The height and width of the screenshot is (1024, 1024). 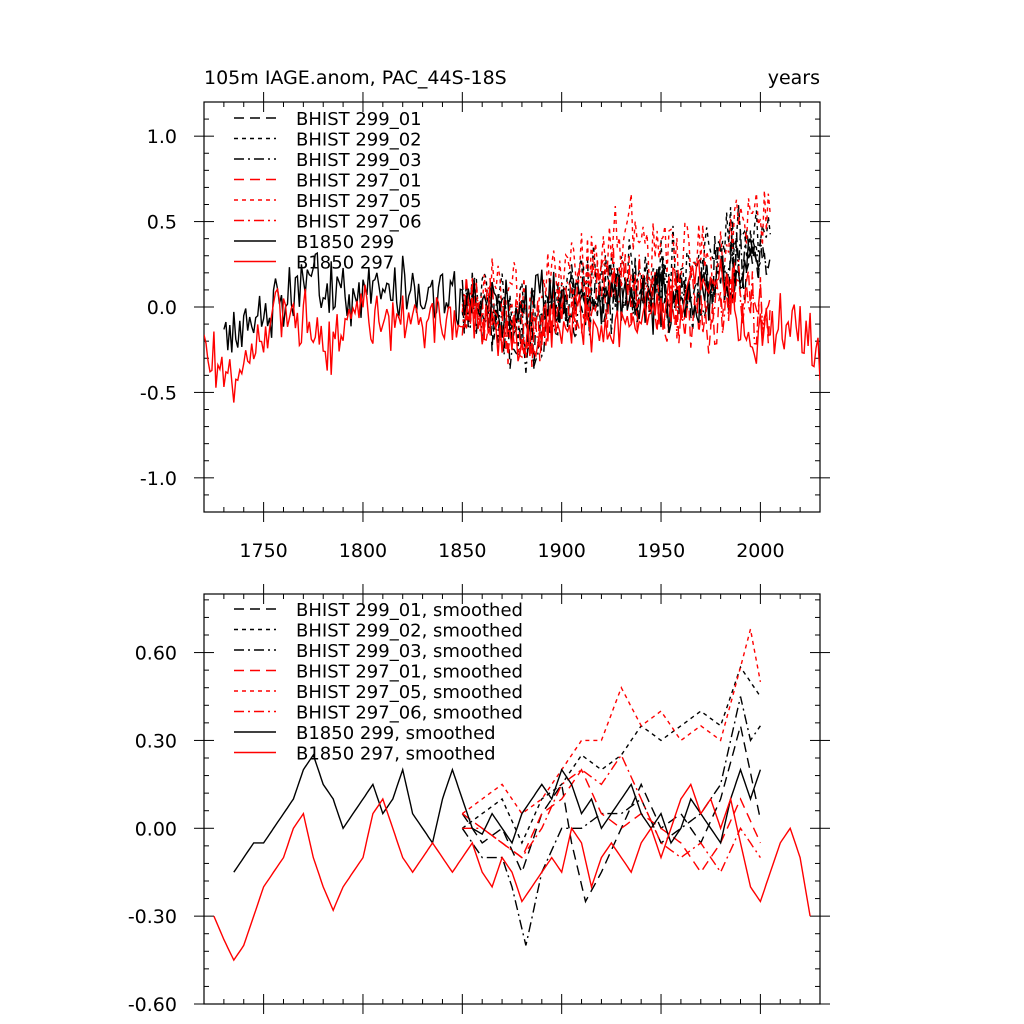 What do you see at coordinates (263, 551) in the screenshot?
I see `x-tick-label: 1750` at bounding box center [263, 551].